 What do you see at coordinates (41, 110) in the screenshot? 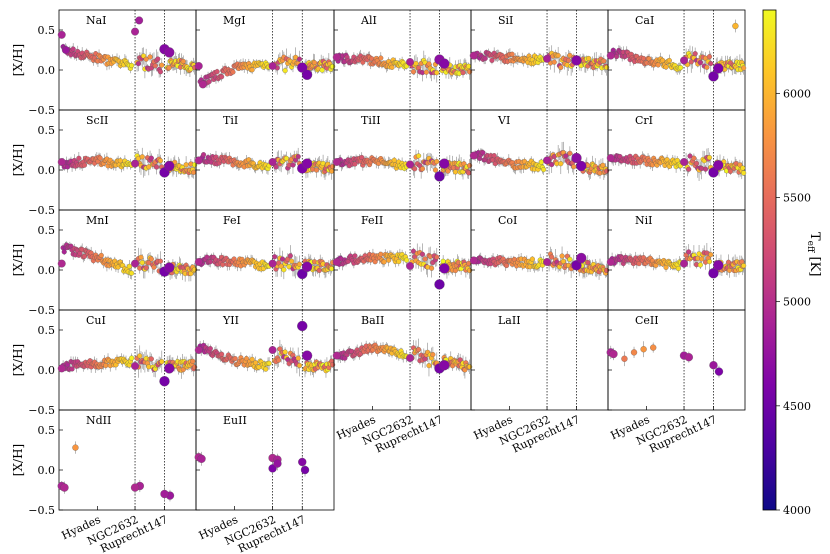
I see `y-tick-label: −0.5` at bounding box center [41, 110].